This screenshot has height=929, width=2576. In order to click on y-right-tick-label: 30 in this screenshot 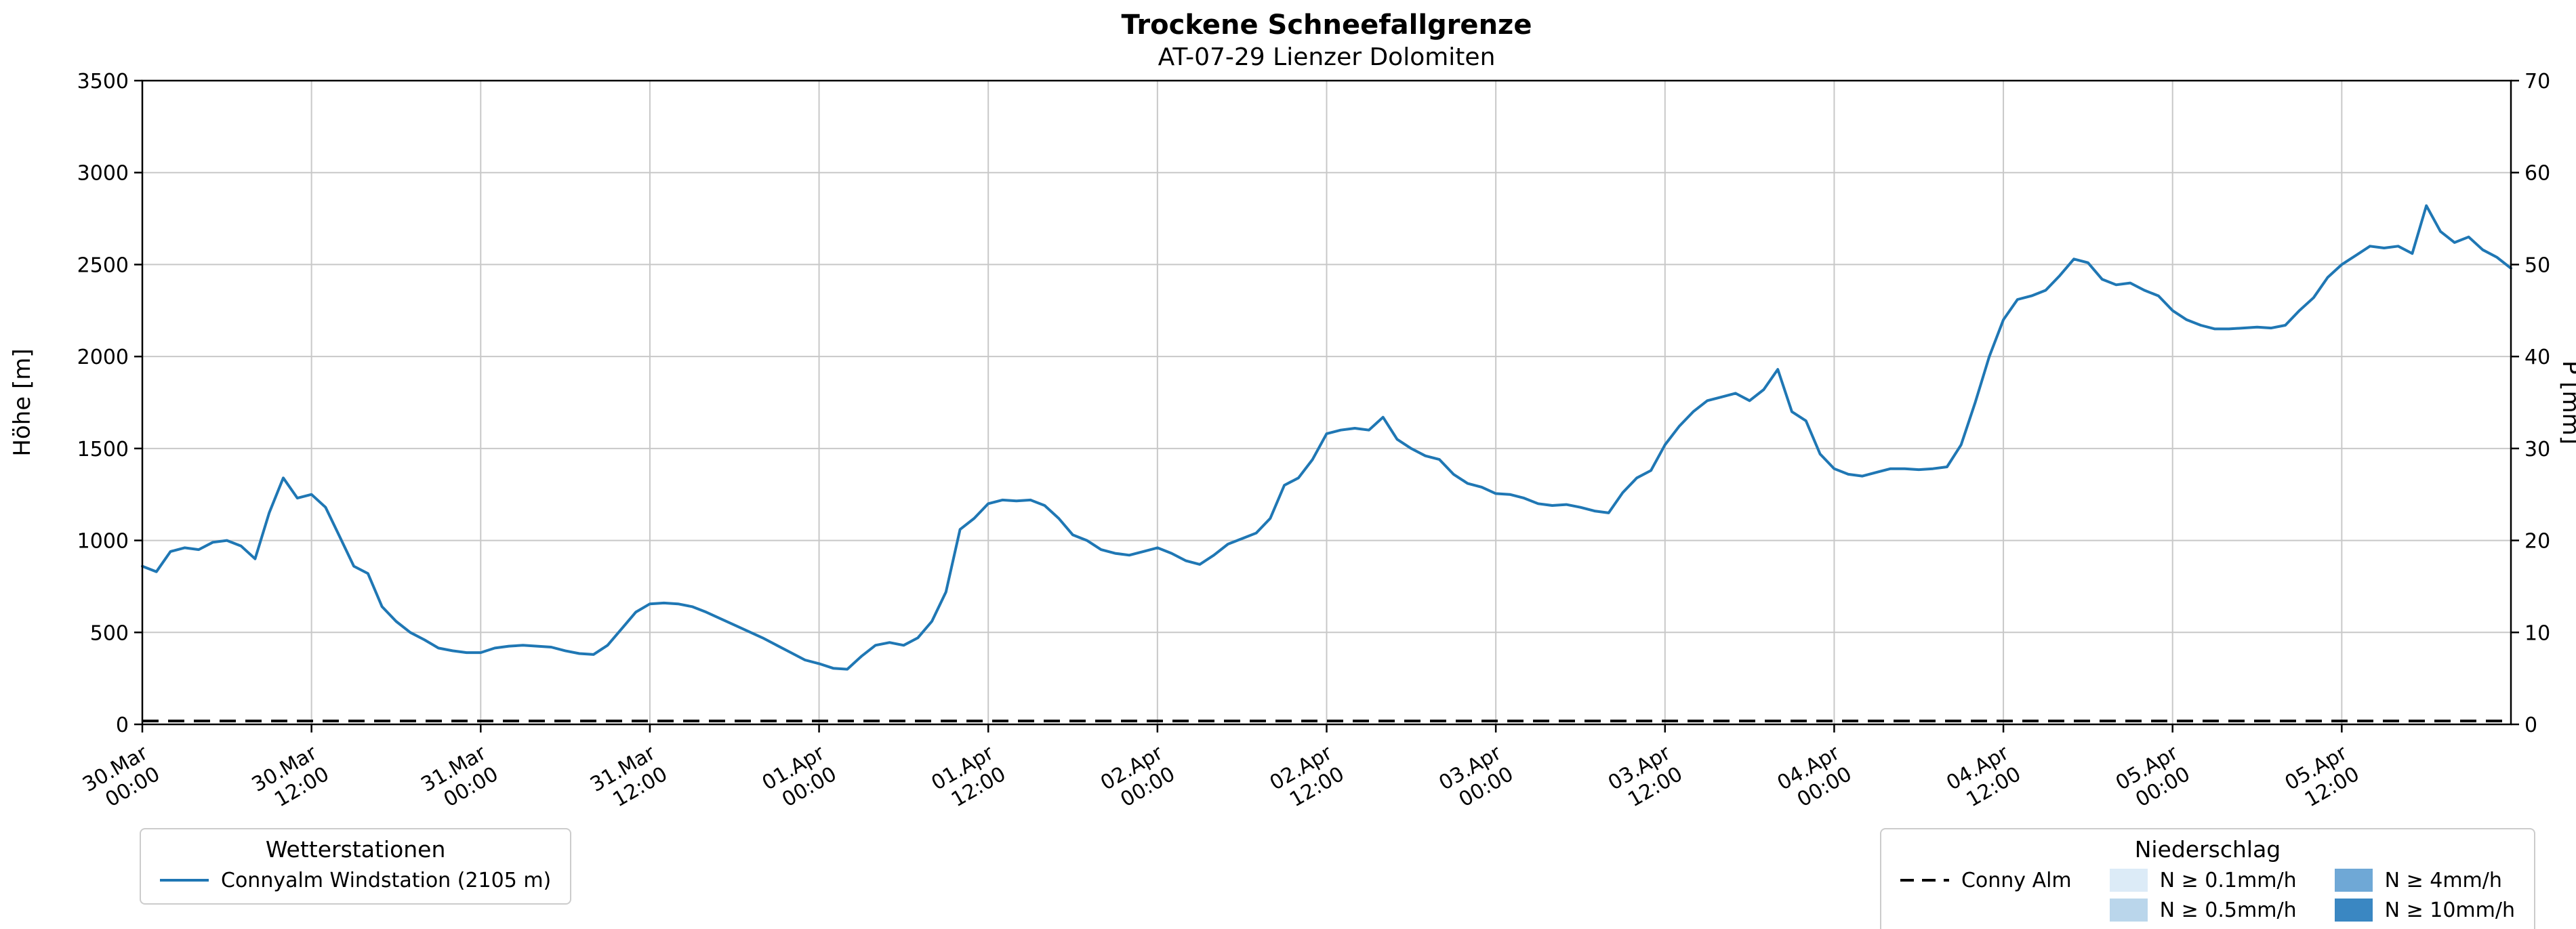, I will do `click(2537, 449)`.